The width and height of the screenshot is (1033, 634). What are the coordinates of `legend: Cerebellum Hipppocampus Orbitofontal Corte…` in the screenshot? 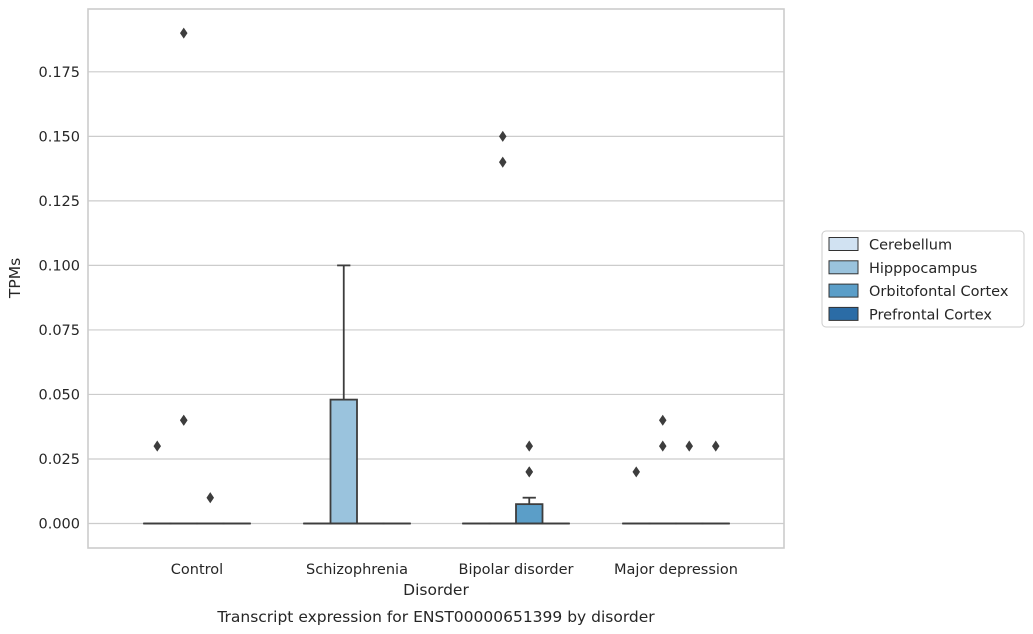 It's located at (923, 279).